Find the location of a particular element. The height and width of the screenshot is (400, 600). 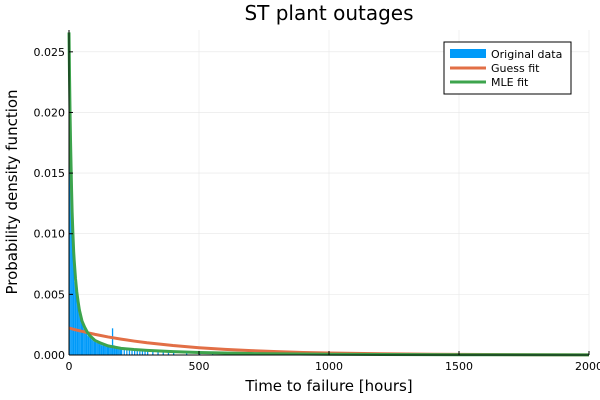

chart-title: ST plant outages is located at coordinates (328, 13).